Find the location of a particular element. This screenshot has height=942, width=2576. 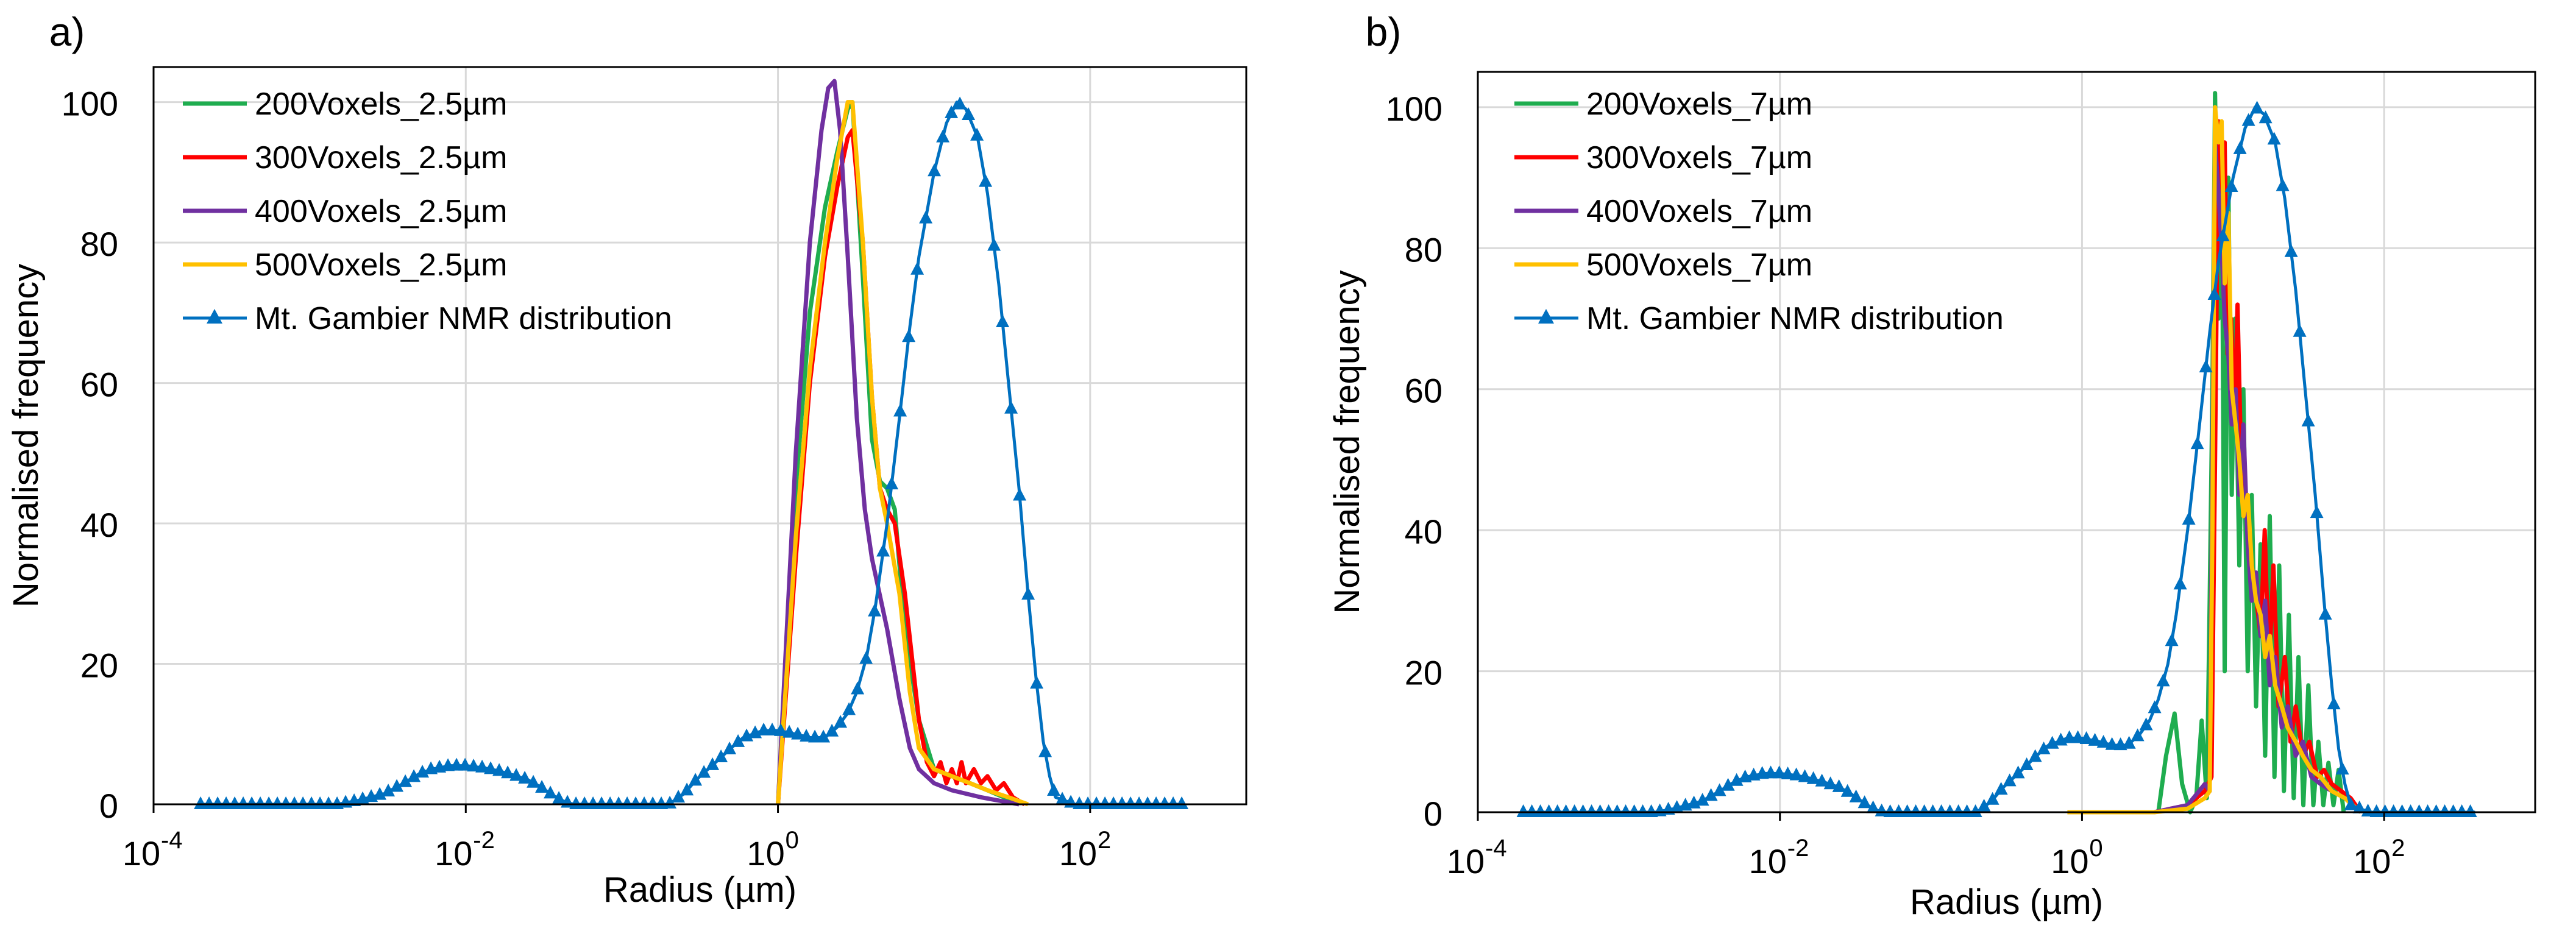

legend-item: 500Voxels_2.5µm is located at coordinates (345, 265).